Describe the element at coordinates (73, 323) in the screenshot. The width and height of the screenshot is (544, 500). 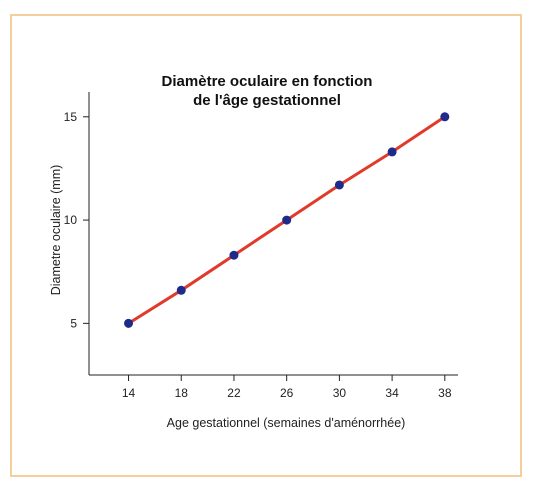
I see `y-tick-label: 5` at that location.